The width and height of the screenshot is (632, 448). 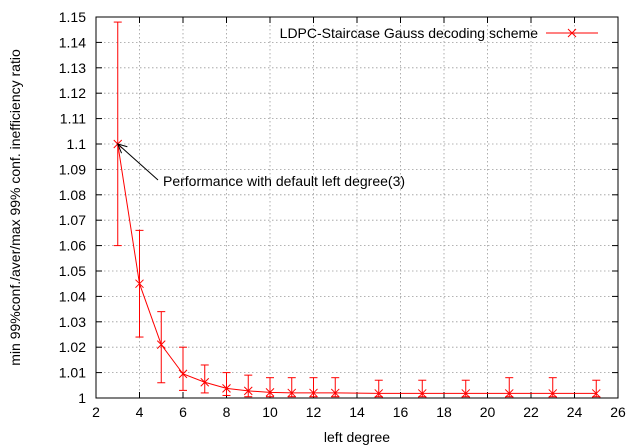 What do you see at coordinates (575, 412) in the screenshot?
I see `x-tick-label: 24` at bounding box center [575, 412].